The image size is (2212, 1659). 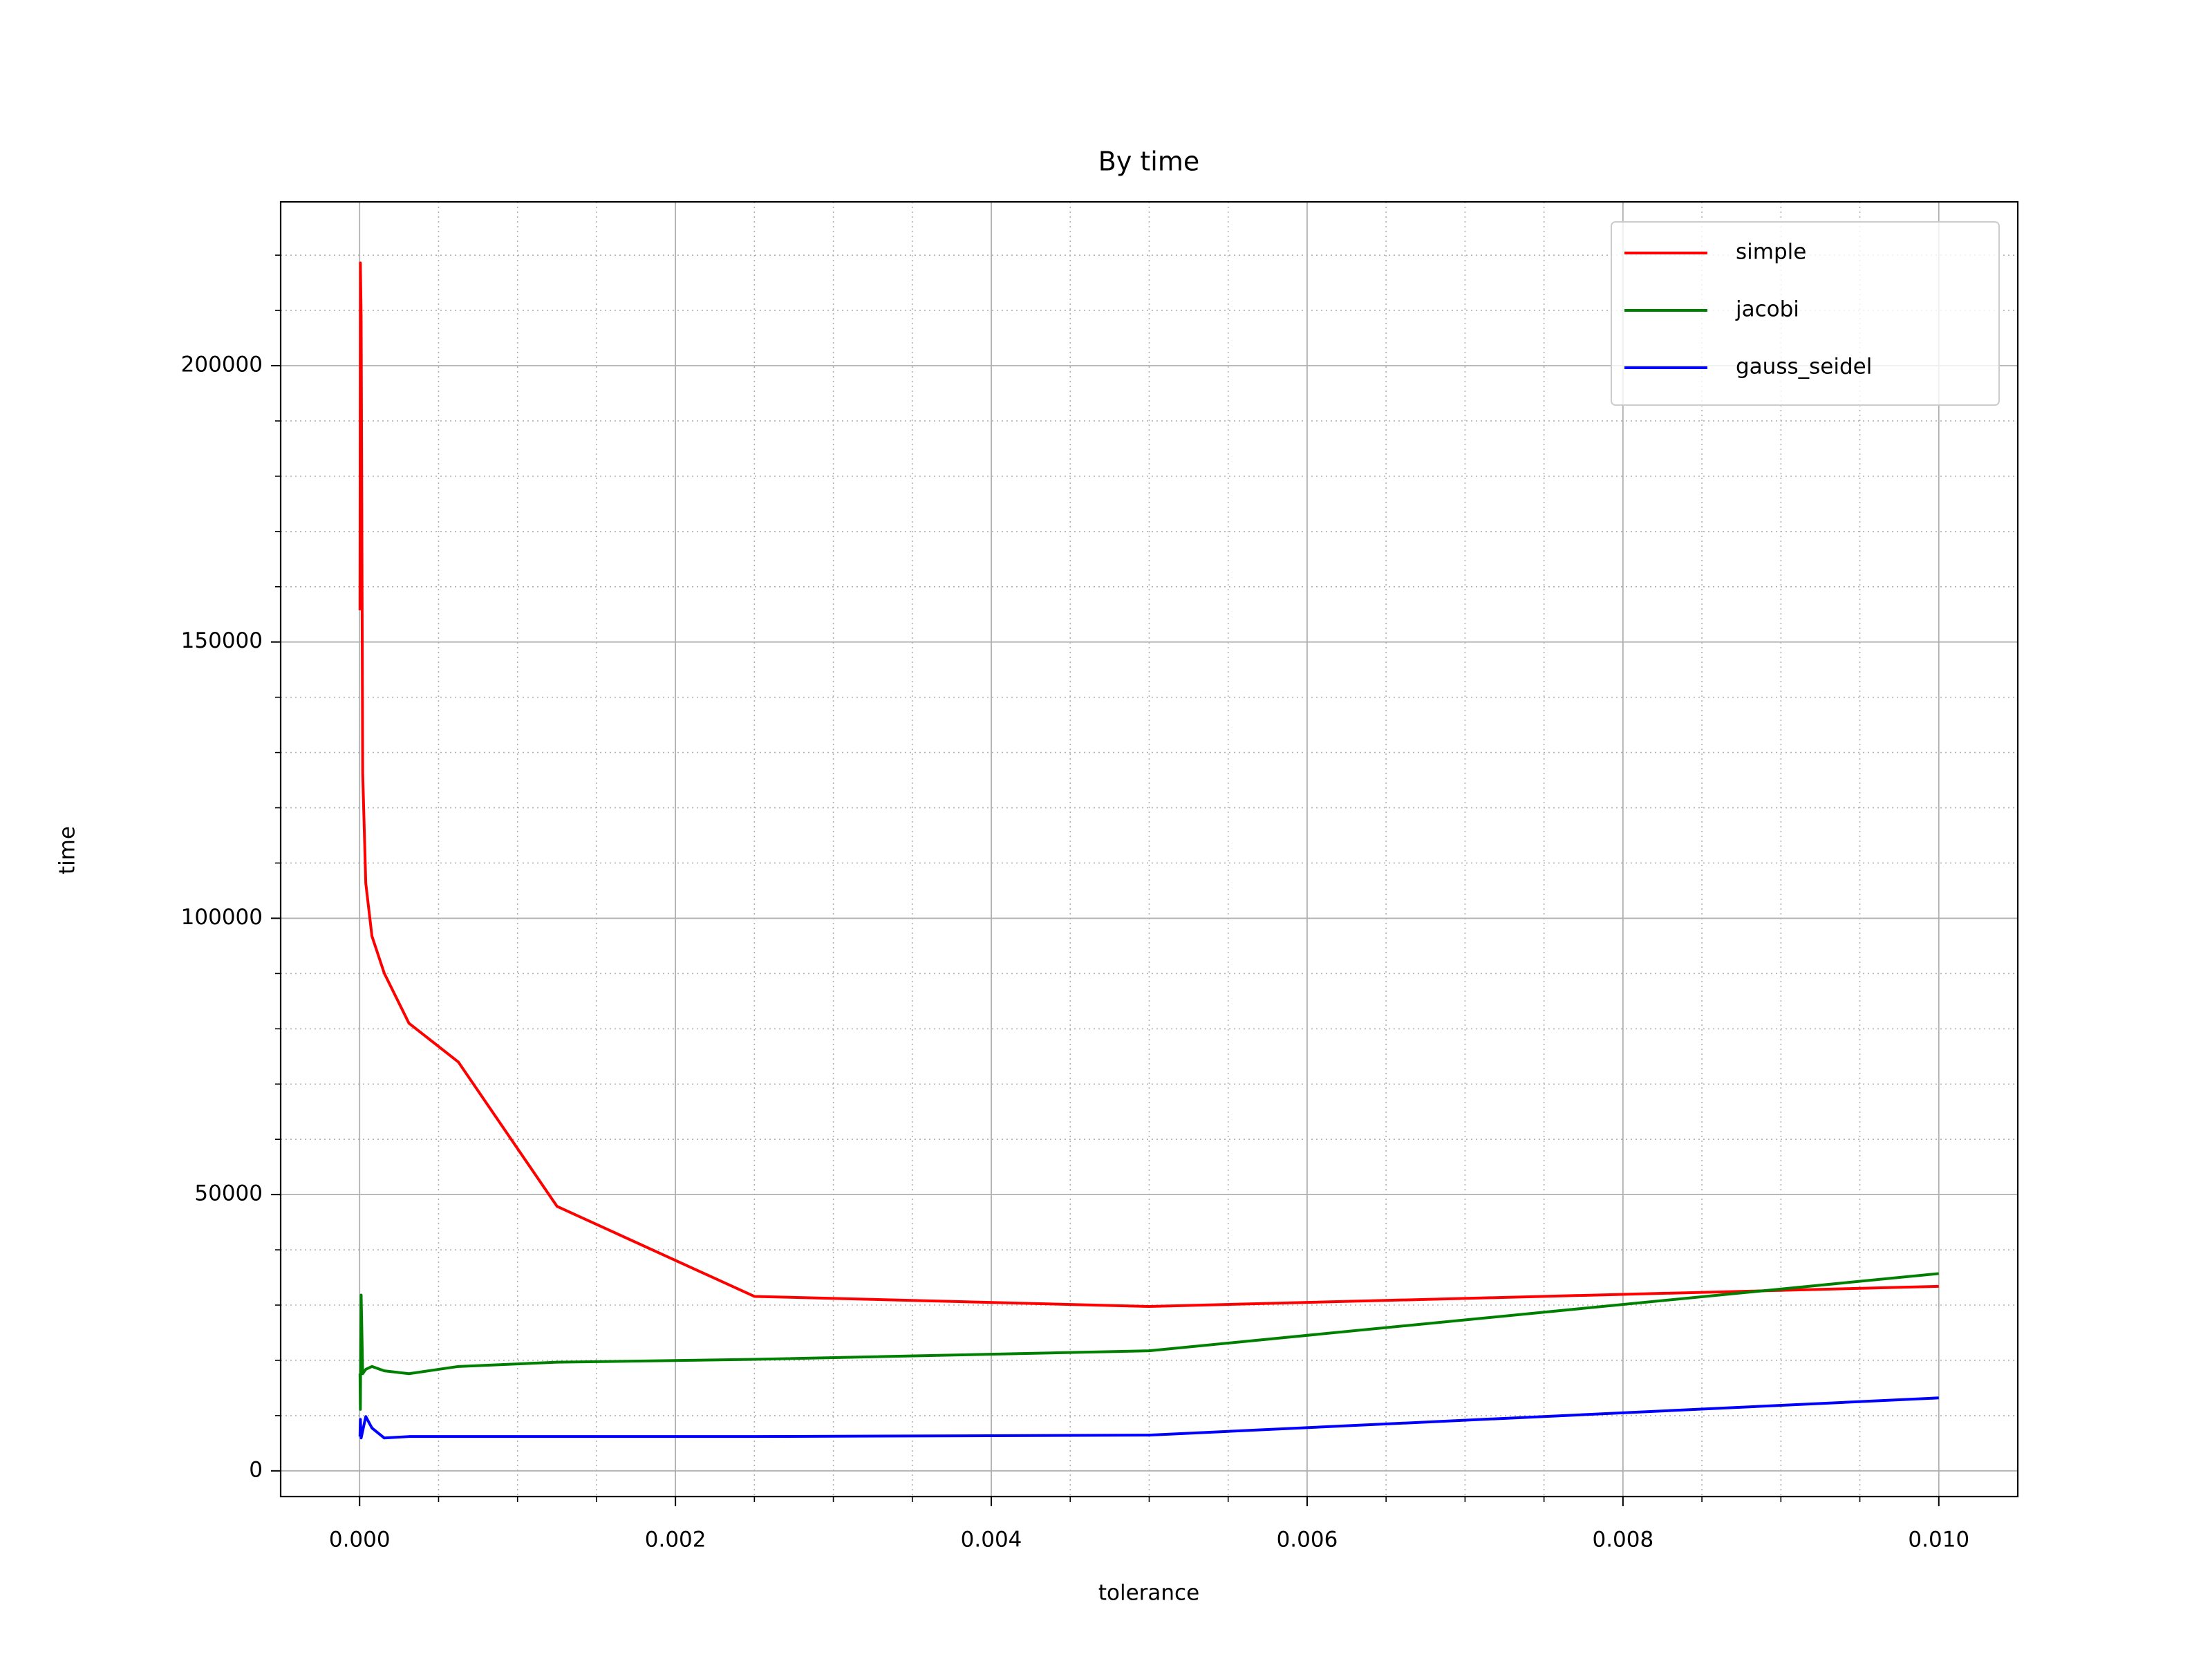 I want to click on x-tick-label: 0.006, so click(x=1307, y=1540).